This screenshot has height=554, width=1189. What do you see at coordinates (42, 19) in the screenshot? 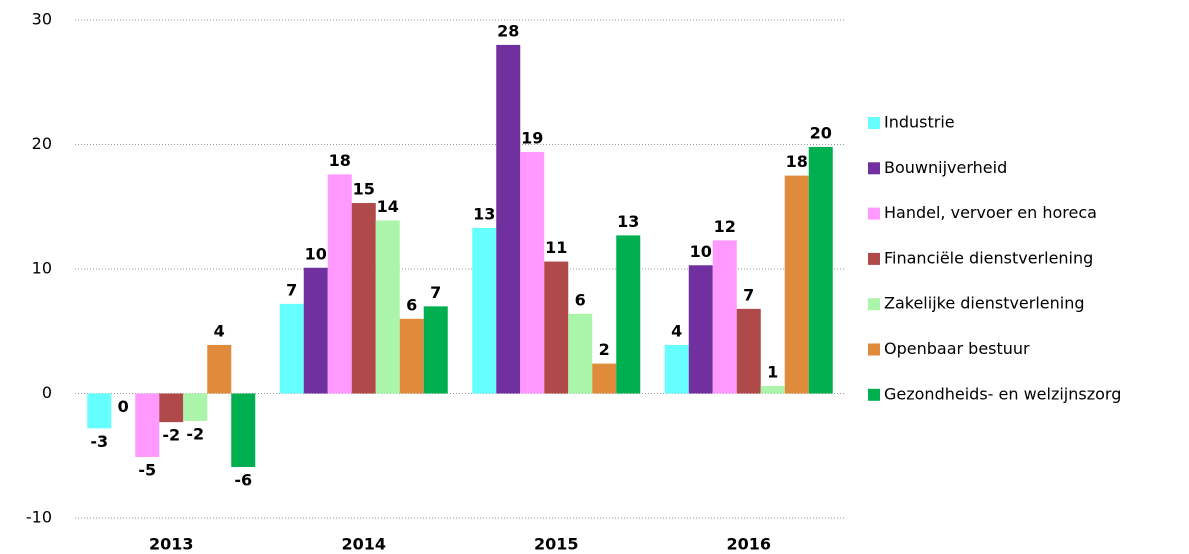
I see `y-tick-label: 30` at bounding box center [42, 19].